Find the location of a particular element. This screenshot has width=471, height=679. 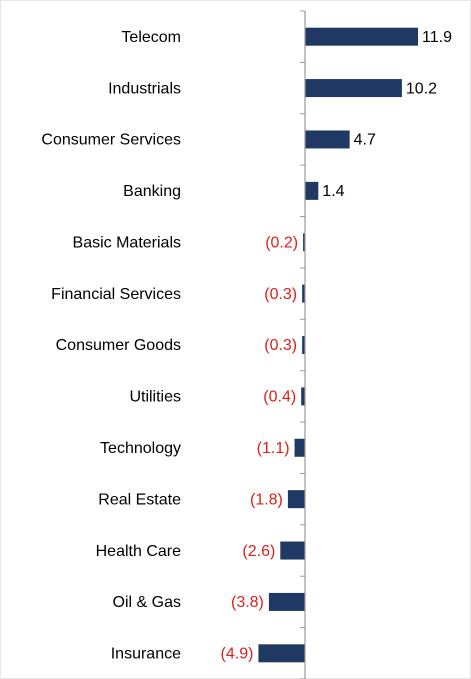

category-label: Health Care is located at coordinates (138, 551).